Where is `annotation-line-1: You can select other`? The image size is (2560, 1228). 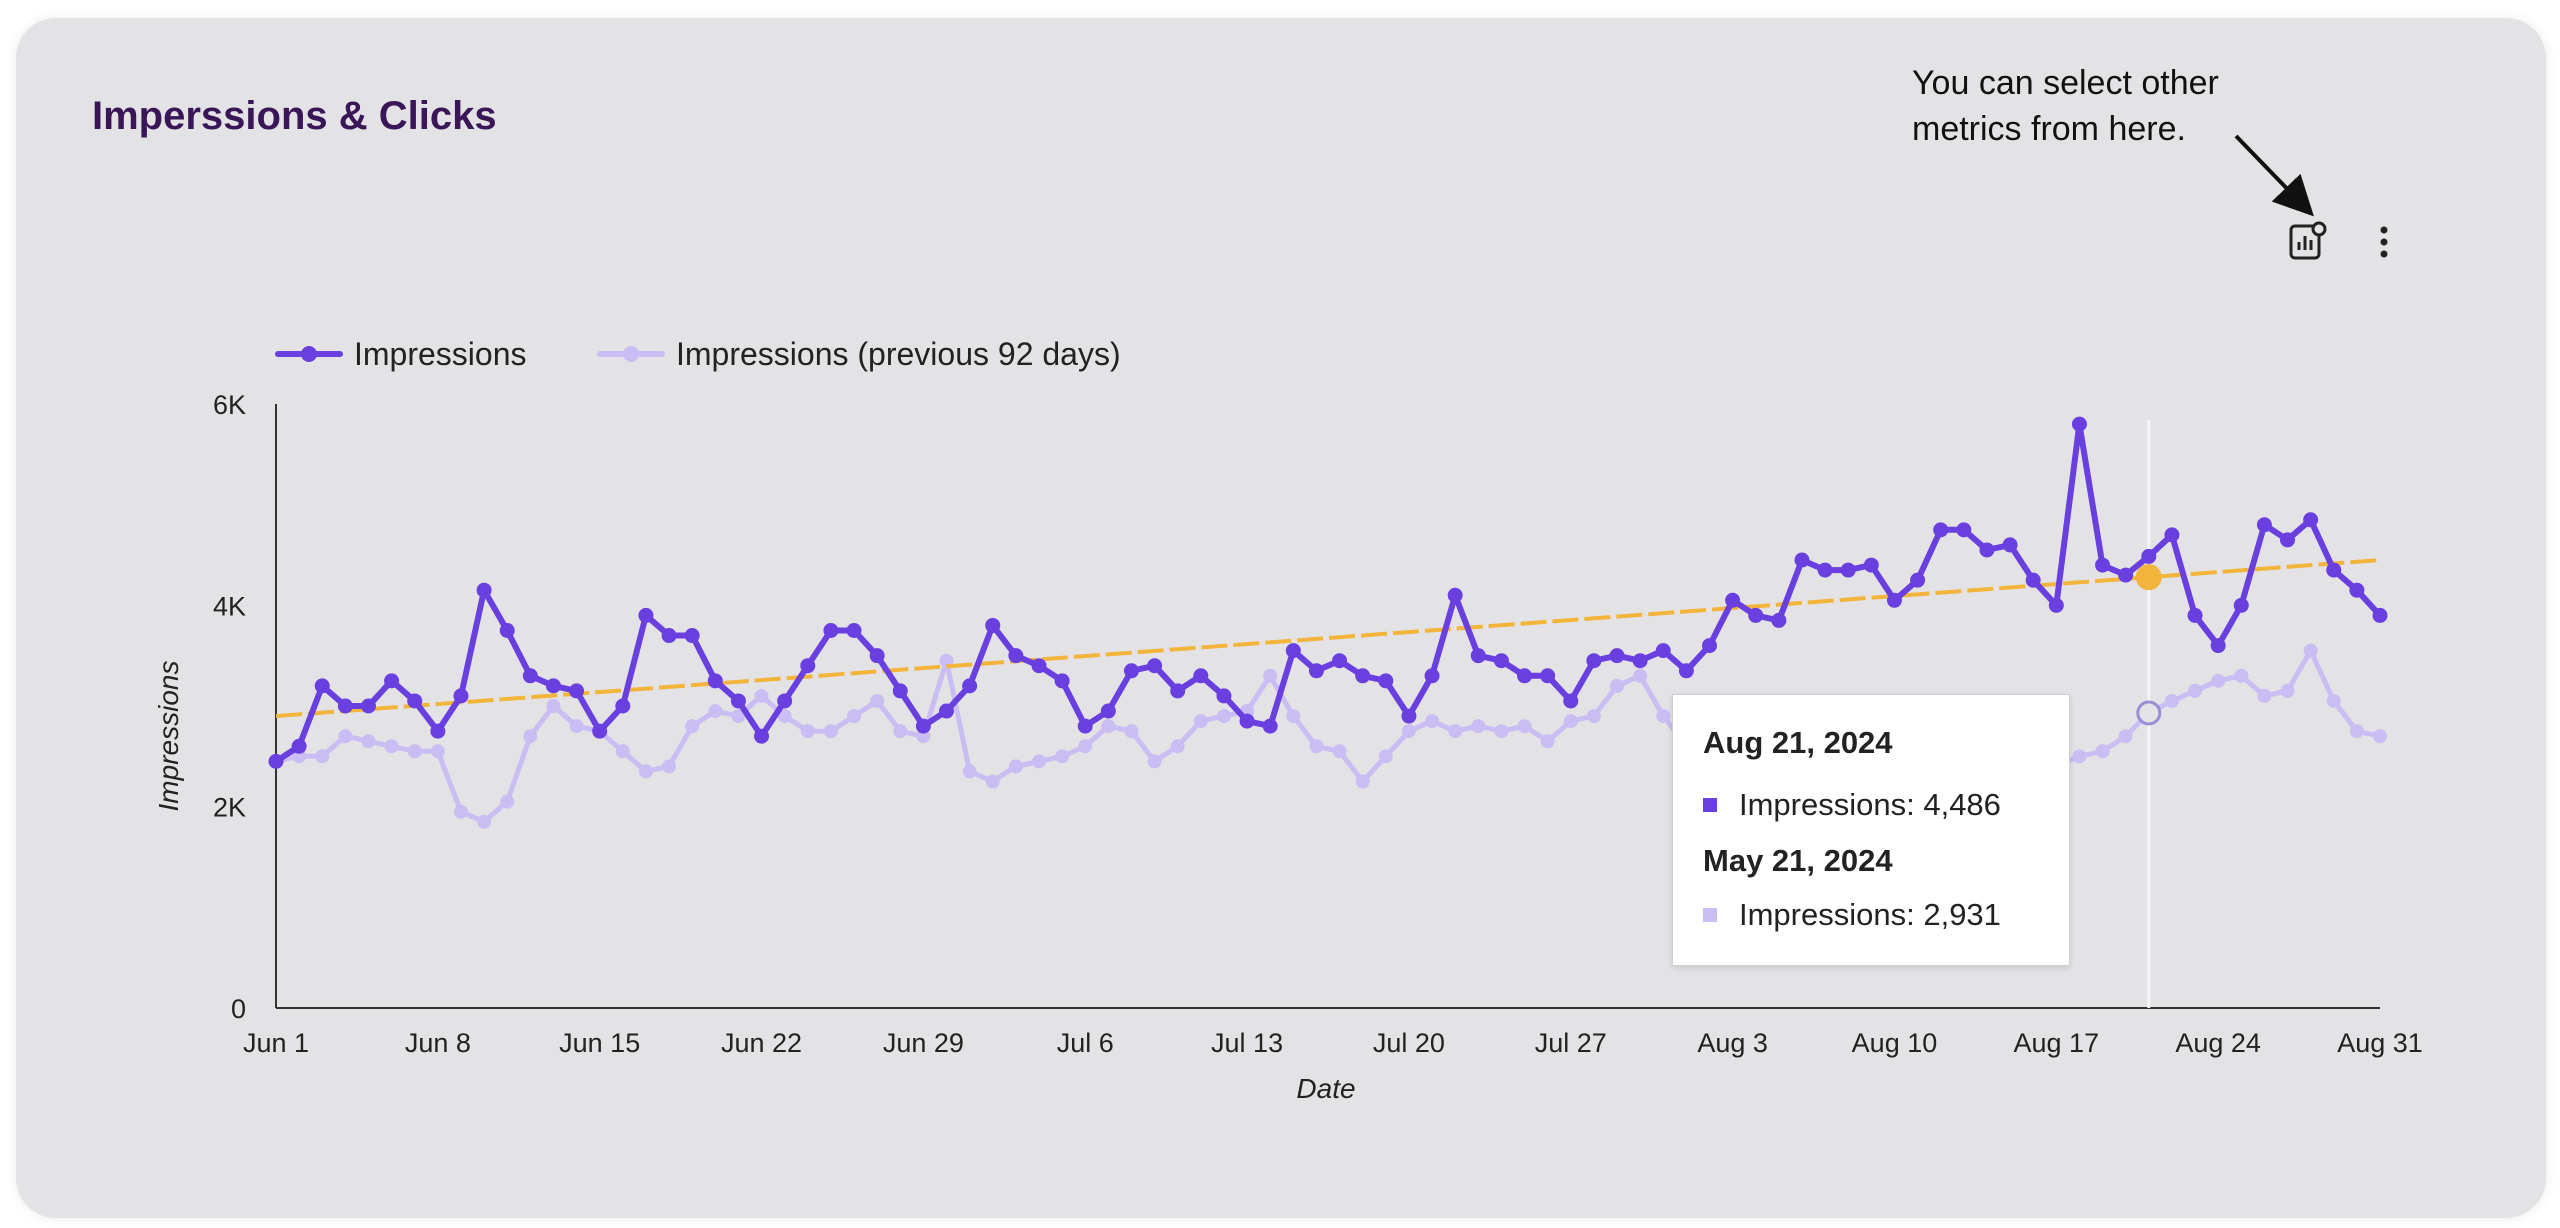
annotation-line-1: You can select other is located at coordinates (2065, 83).